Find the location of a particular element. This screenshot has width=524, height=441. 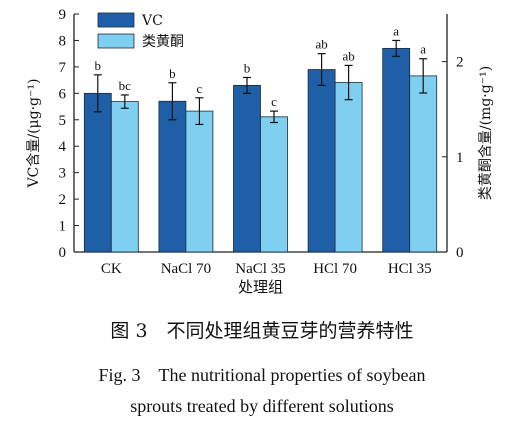

legend-label-flavonoid: 类黄酮 is located at coordinates (163, 41).